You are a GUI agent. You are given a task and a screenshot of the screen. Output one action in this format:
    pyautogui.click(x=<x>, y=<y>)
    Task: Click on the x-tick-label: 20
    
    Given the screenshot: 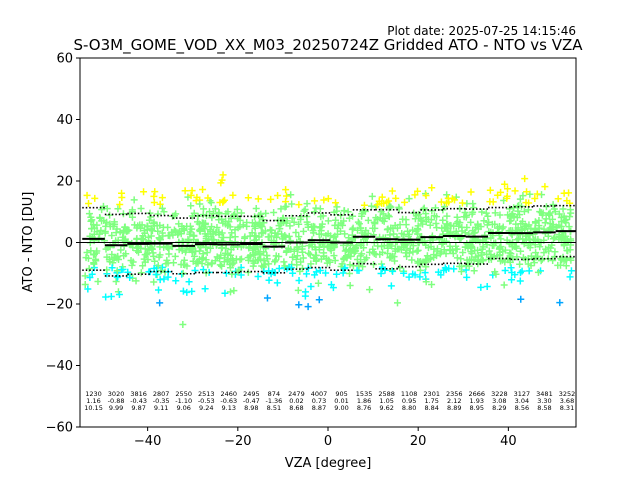 What is the action you would take?
    pyautogui.click(x=418, y=441)
    